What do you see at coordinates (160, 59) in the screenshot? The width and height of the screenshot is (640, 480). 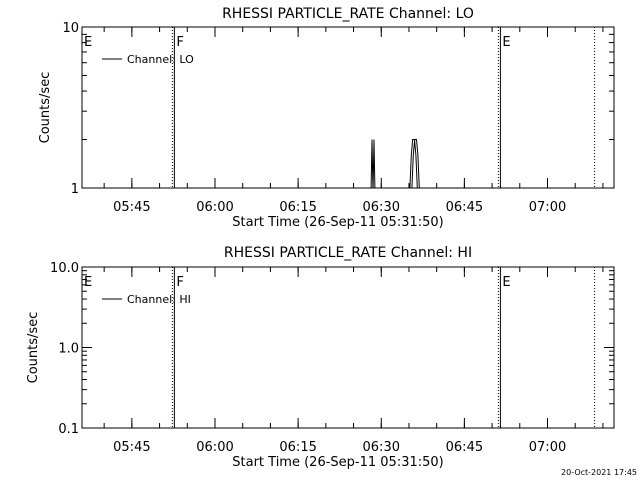 I see `legend-entry: Channel: LO` at bounding box center [160, 59].